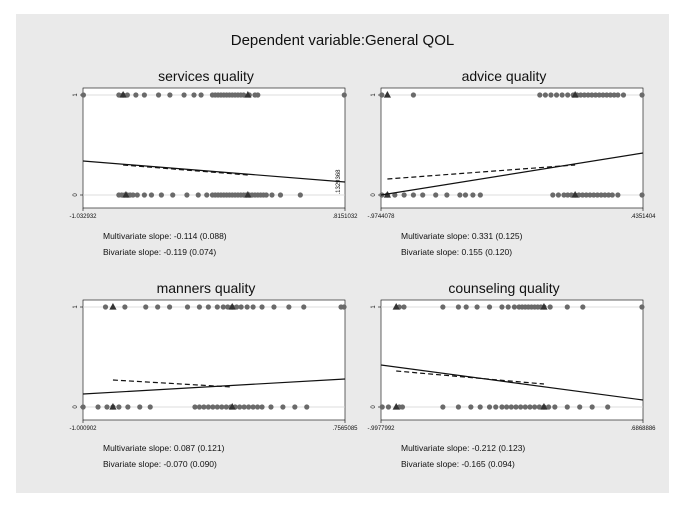 This screenshot has height=509, width=685. Describe the element at coordinates (206, 76) in the screenshot. I see `panel-title: services quality` at that location.